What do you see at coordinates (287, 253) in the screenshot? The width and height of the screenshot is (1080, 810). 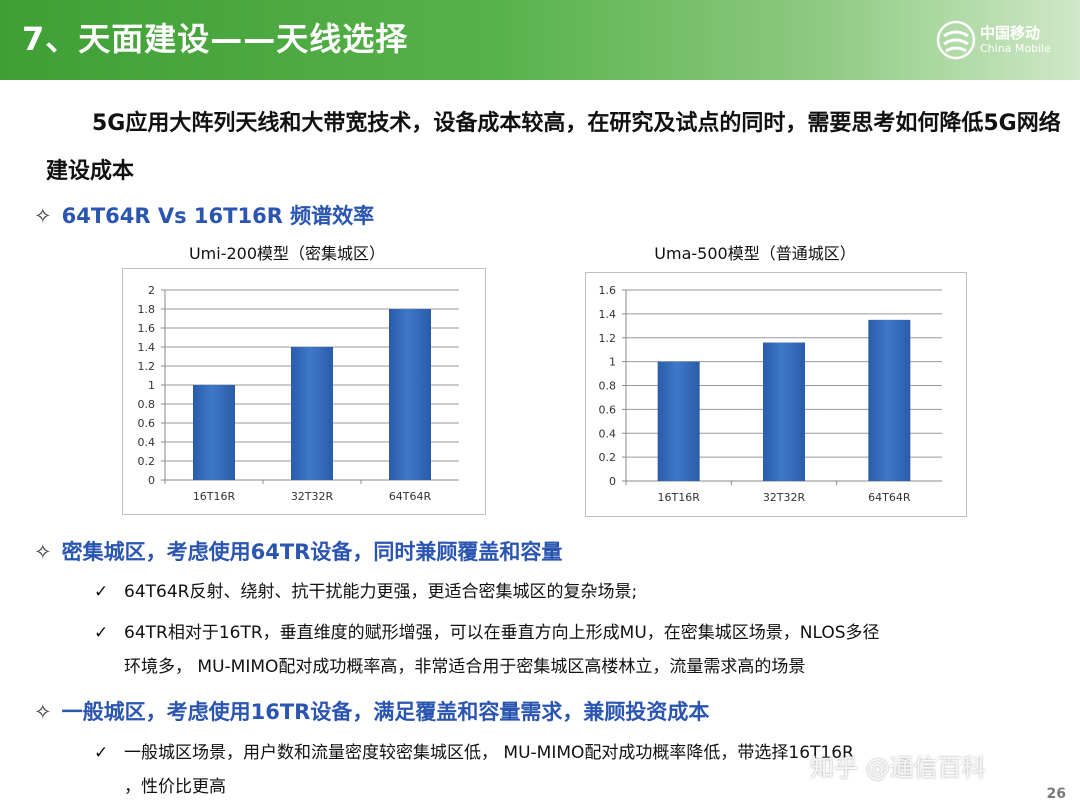 I see `chart1-title: Umi-200模型（密集城区）` at bounding box center [287, 253].